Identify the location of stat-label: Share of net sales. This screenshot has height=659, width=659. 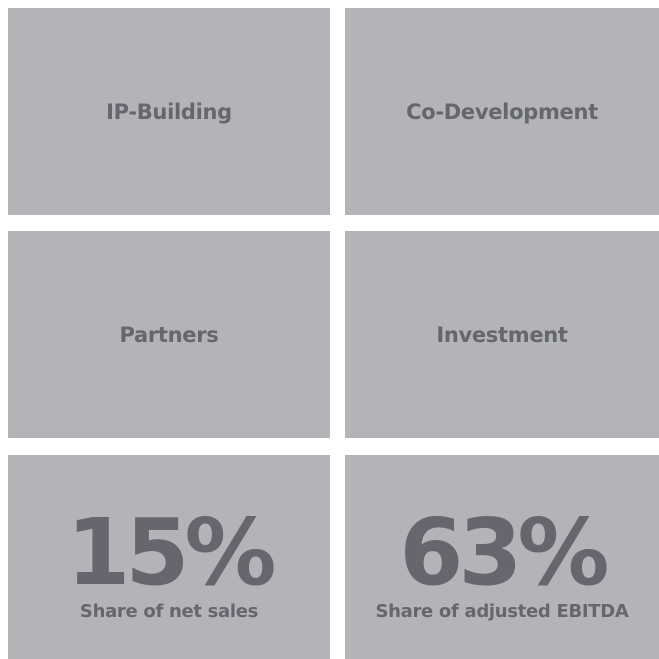
(169, 611).